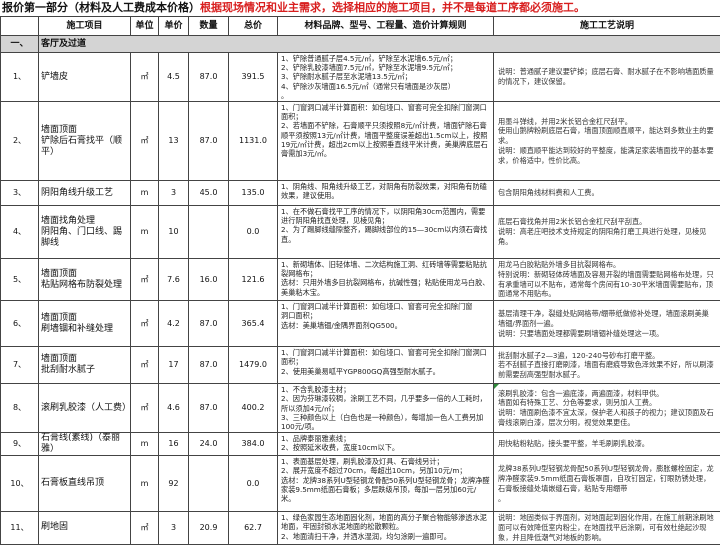  I want to click on section-row: 一、 客厅及过道, so click(360, 44).